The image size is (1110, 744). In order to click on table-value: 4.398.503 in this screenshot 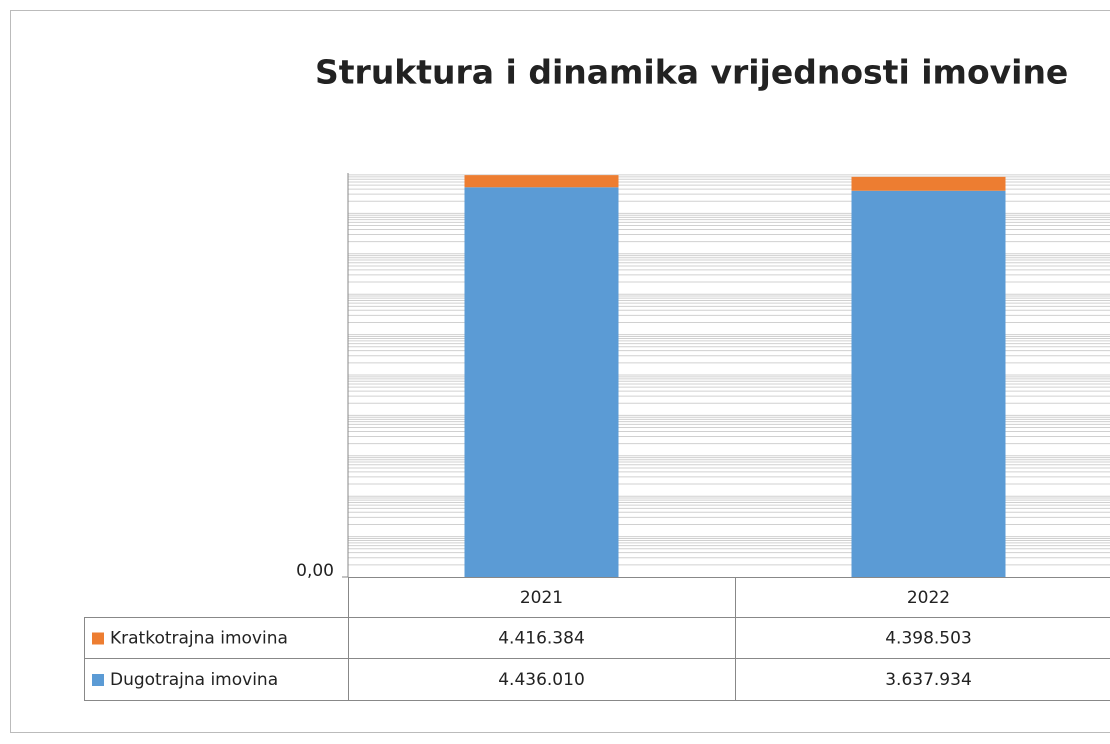, I will do `click(928, 639)`.